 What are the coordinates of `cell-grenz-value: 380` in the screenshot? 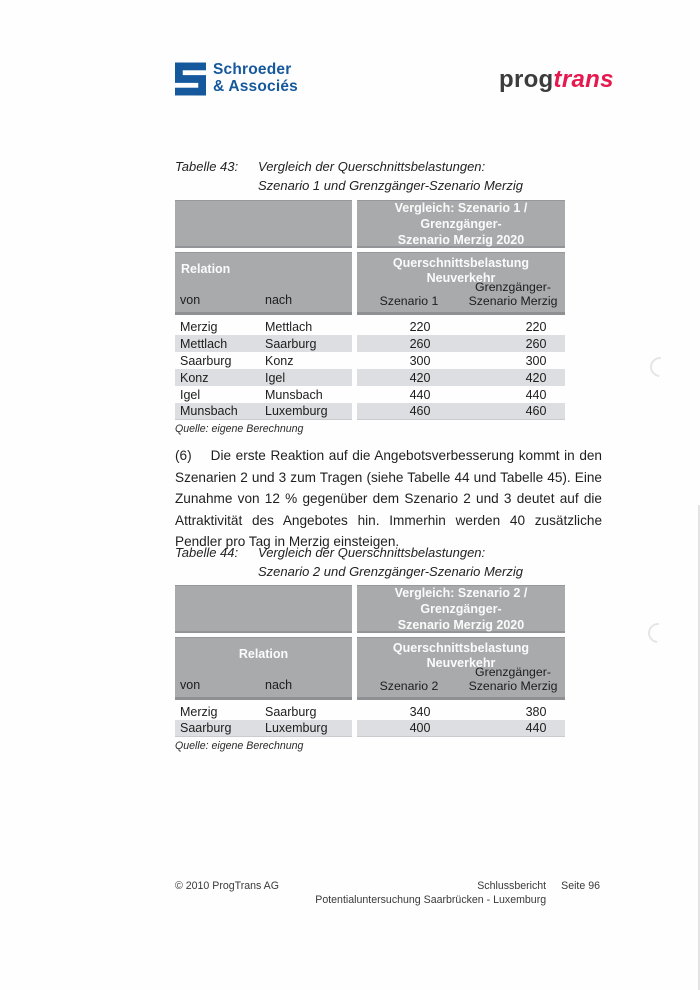 It's located at (536, 711).